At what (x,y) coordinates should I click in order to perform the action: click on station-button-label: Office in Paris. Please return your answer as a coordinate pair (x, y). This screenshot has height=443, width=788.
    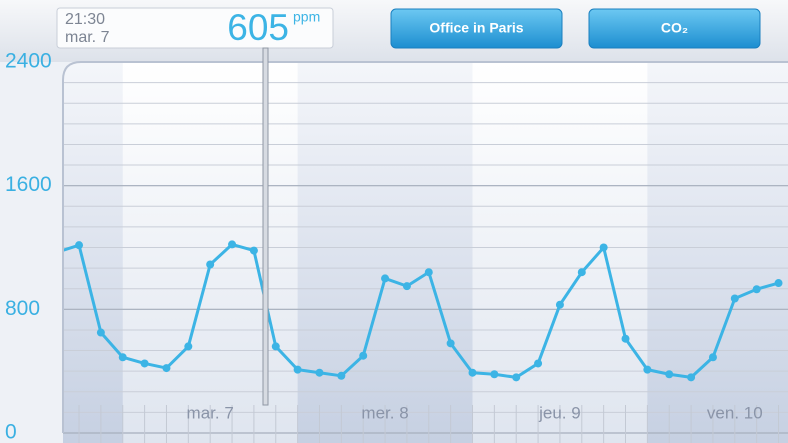
    Looking at the image, I should click on (476, 28).